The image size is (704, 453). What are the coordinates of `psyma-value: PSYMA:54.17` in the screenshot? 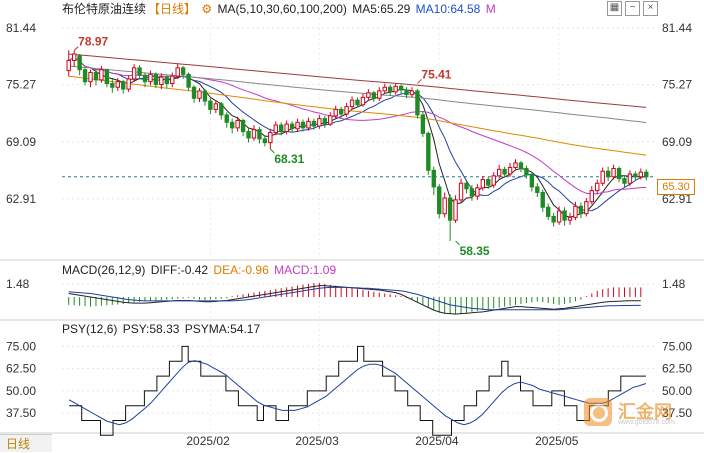 It's located at (222, 329).